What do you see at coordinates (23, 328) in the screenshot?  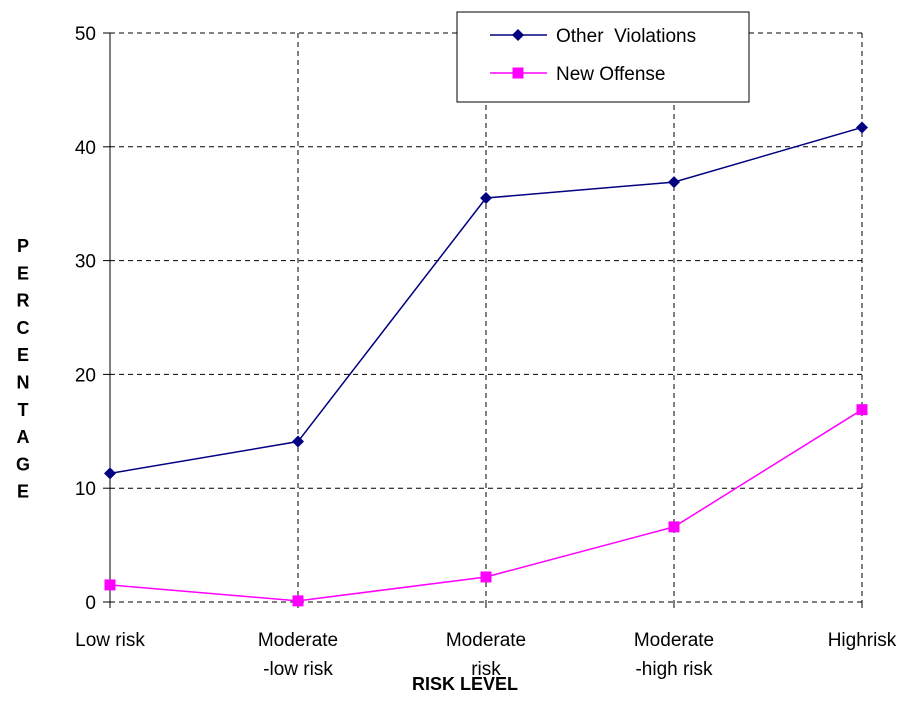 I see `y-axis-title-letter: C` at bounding box center [23, 328].